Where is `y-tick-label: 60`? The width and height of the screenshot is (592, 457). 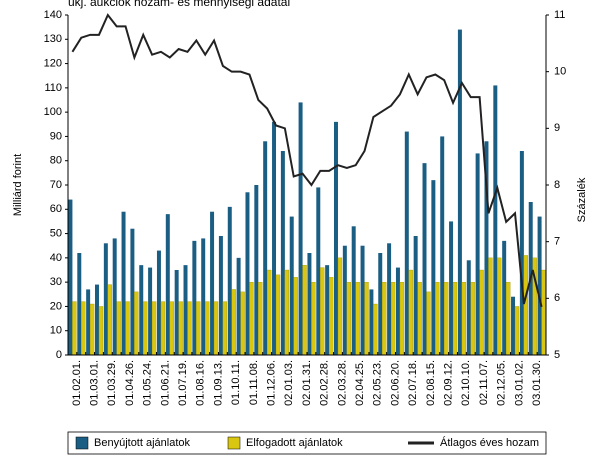 y-tick-label: 60 is located at coordinates (56, 209).